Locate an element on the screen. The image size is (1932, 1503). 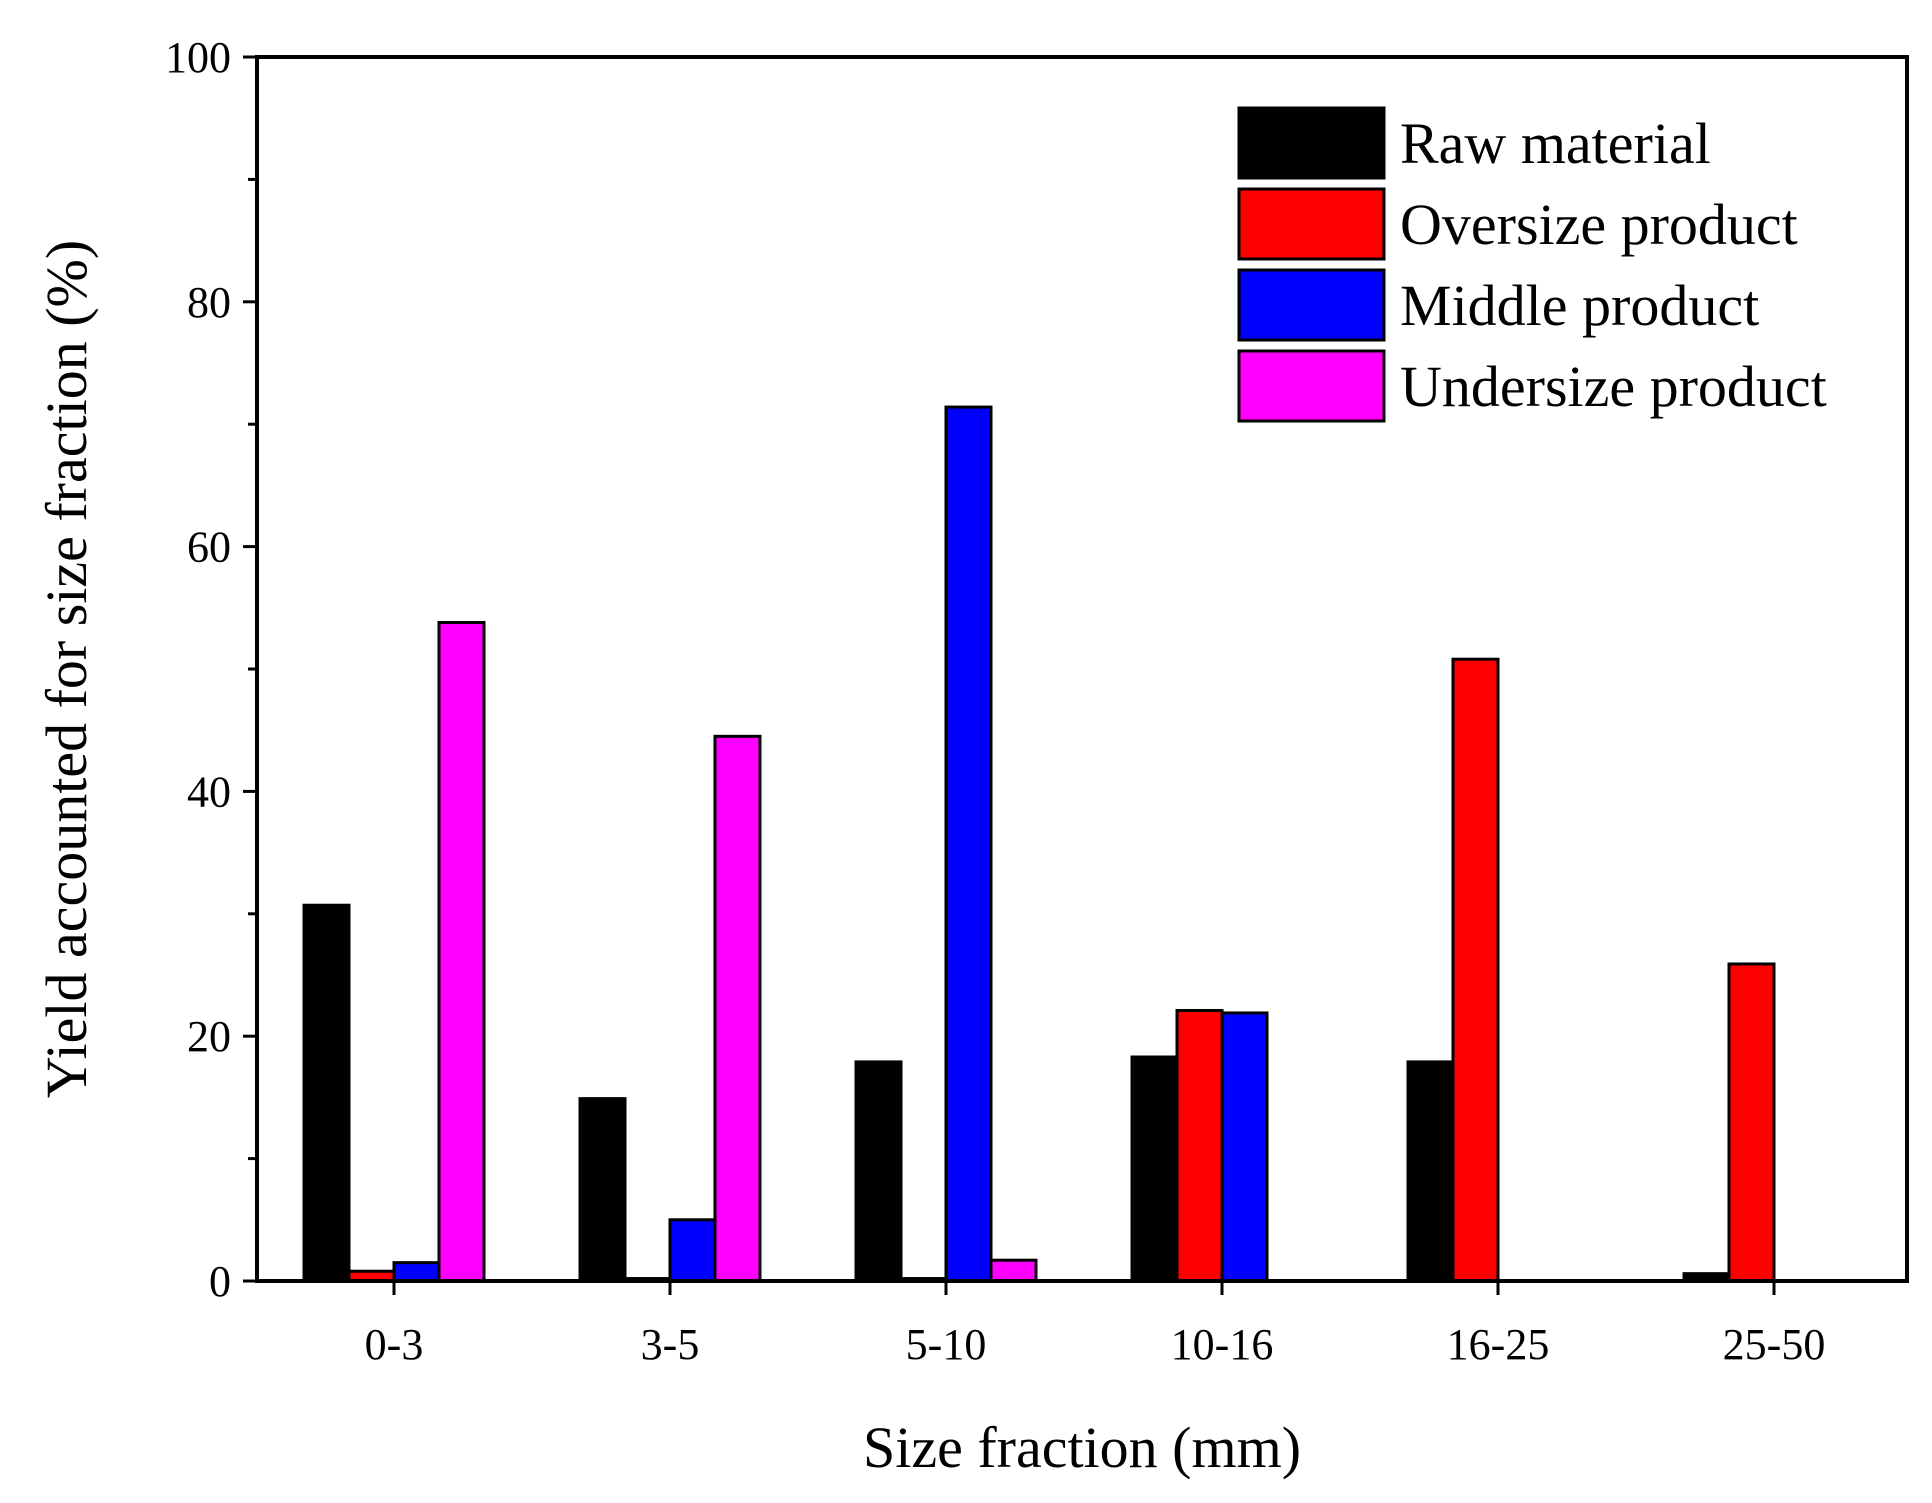
y-tick-labels: 0 20 40 60 80 100 is located at coordinates (198, 669).